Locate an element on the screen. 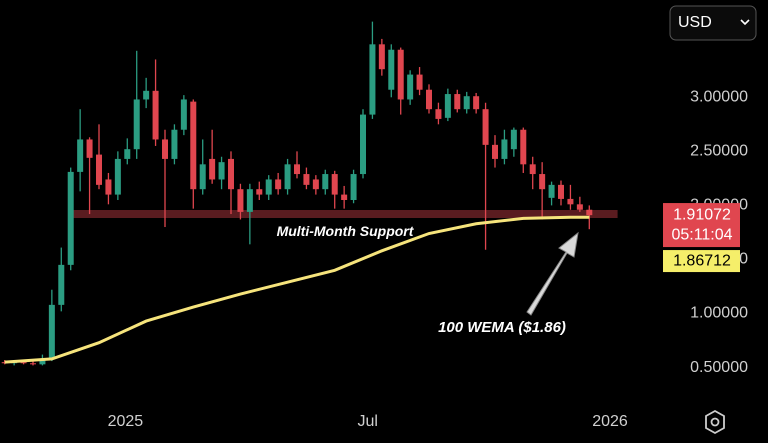  dropdown-box is located at coordinates (713, 23).